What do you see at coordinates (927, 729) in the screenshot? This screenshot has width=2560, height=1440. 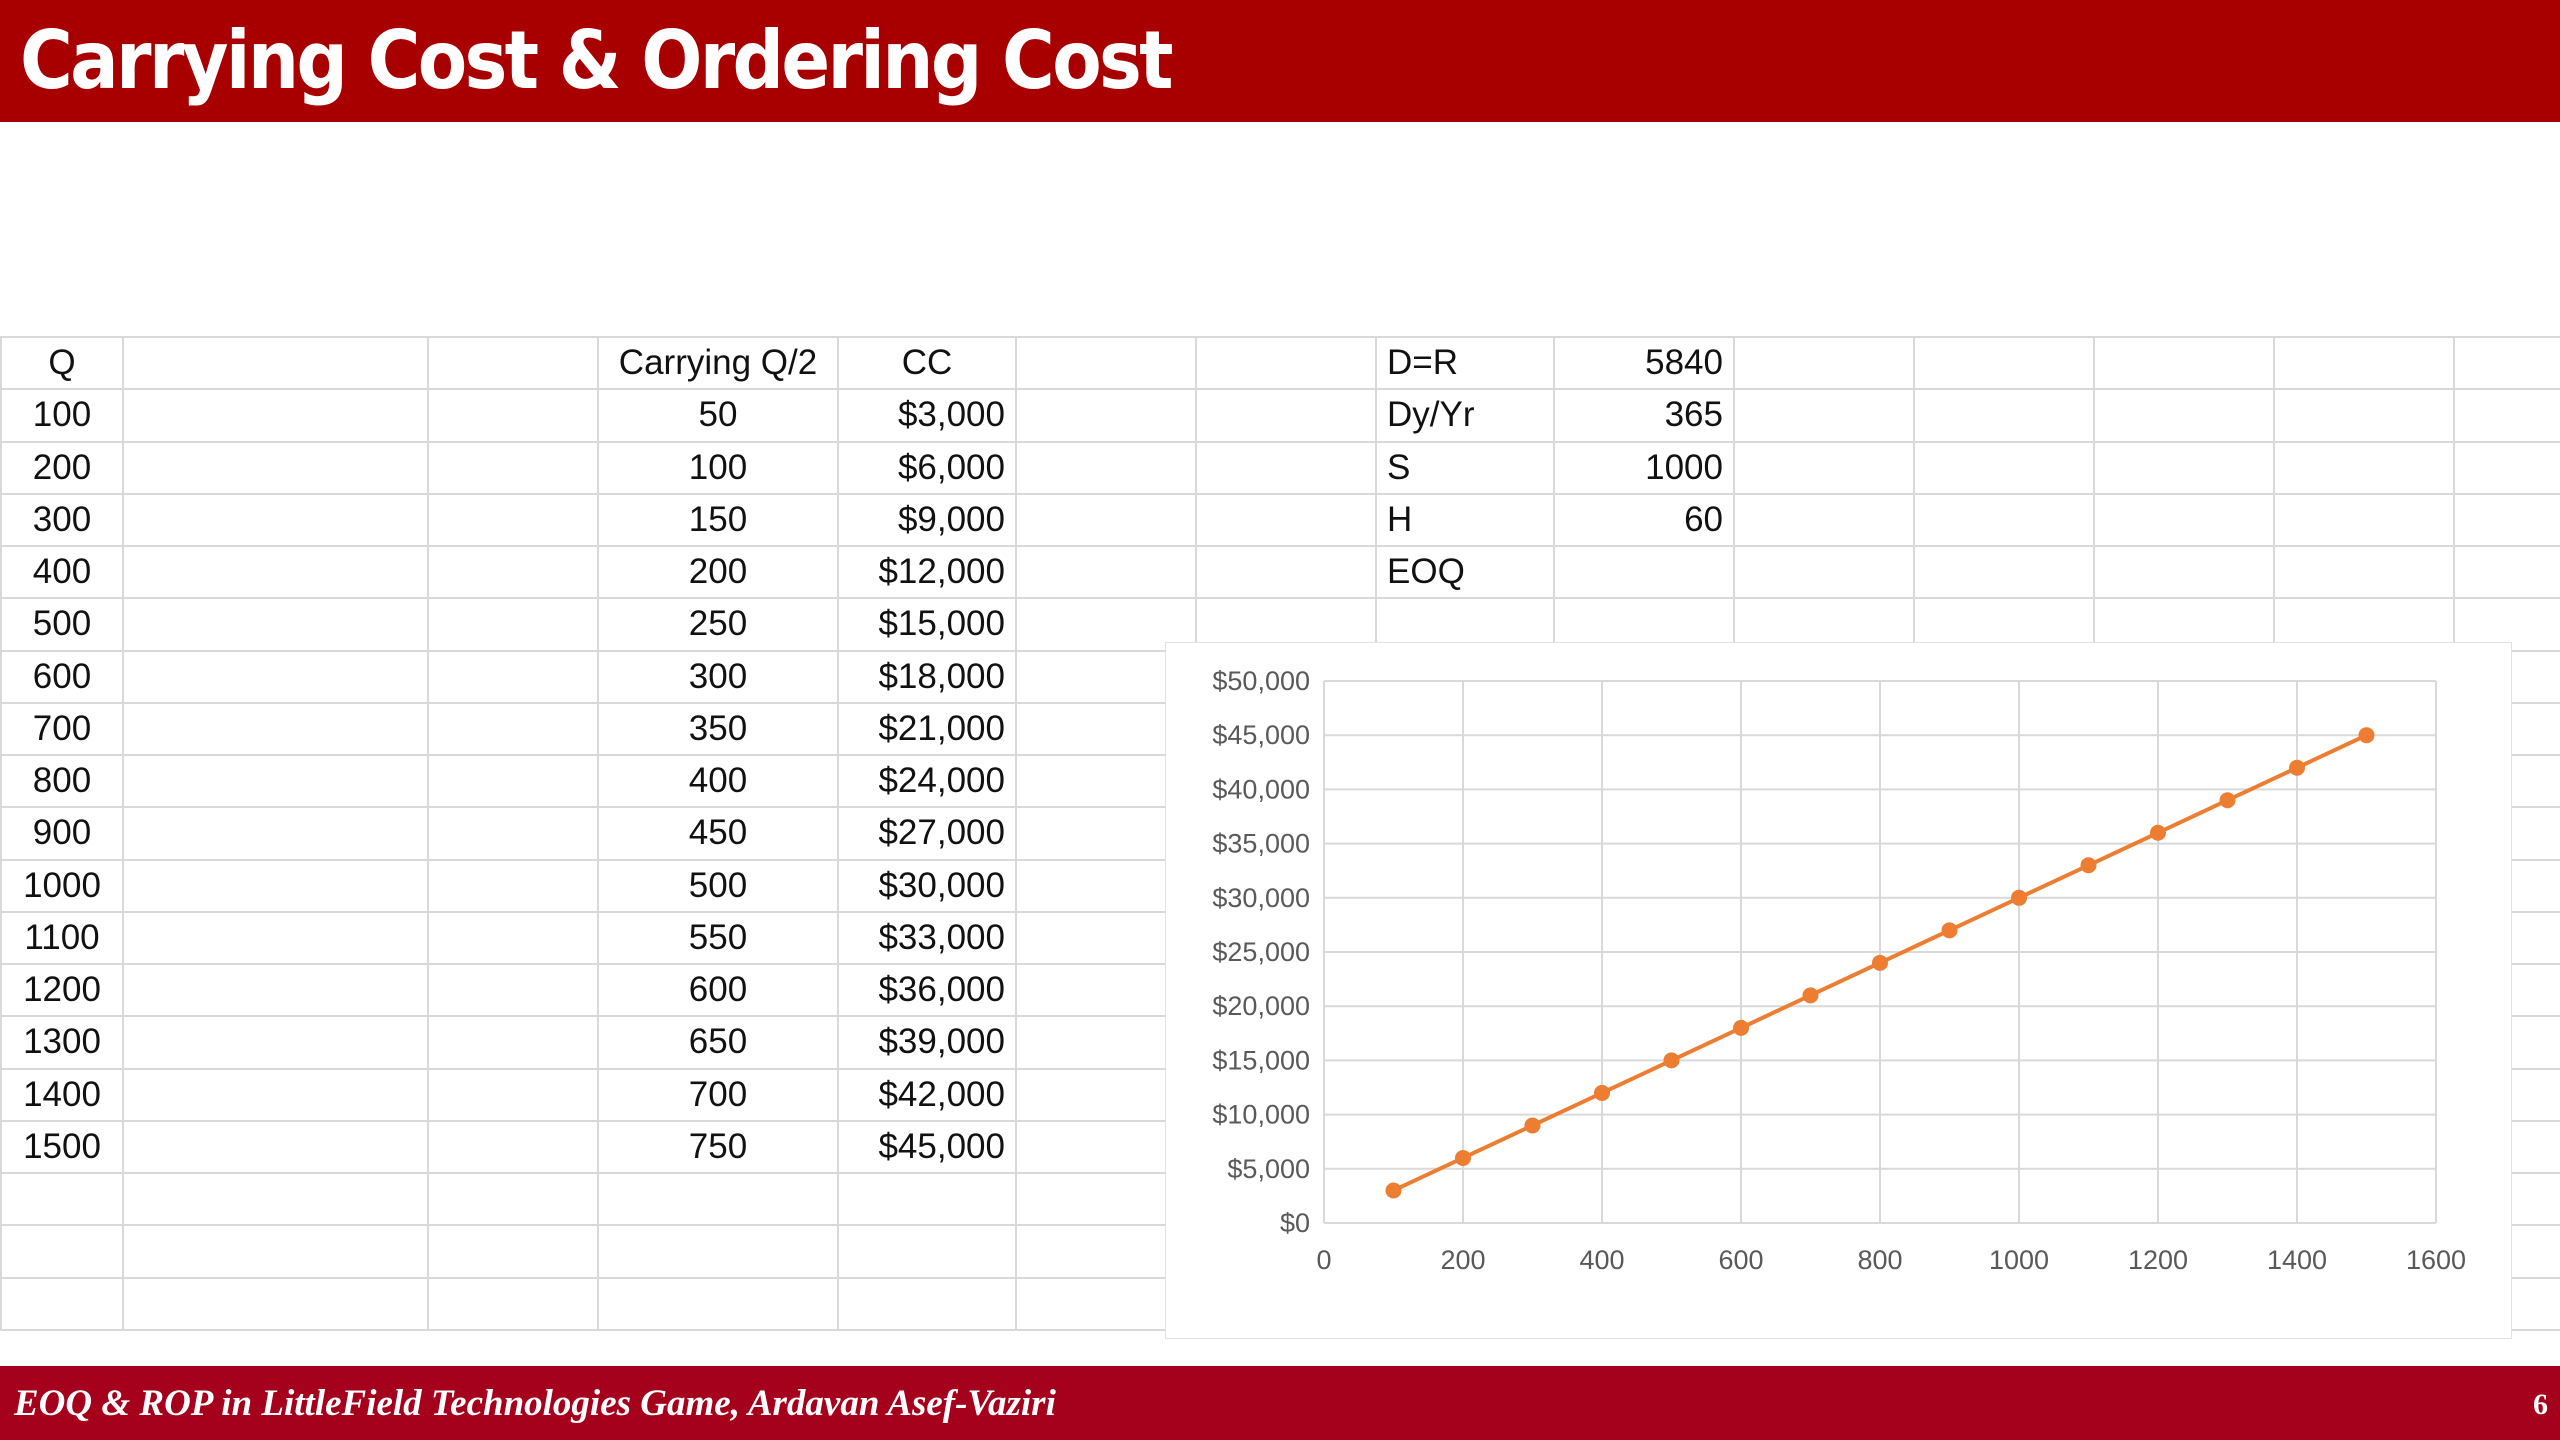 I see `cc-cell: $21,000` at bounding box center [927, 729].